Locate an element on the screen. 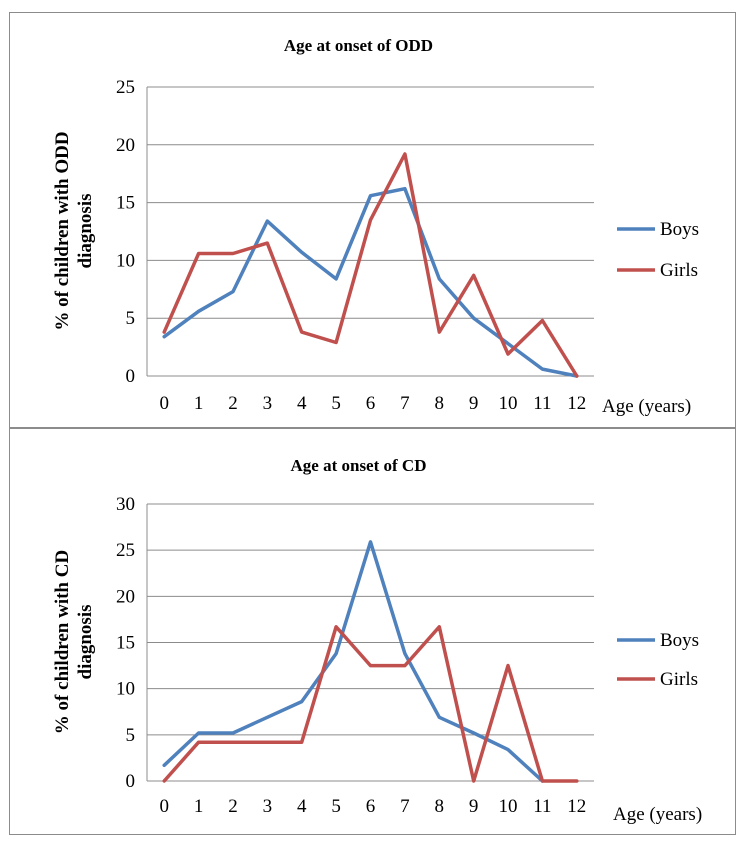 This screenshot has height=846, width=744. cd-y-axis-title-line: diagnosis is located at coordinates (85, 642).